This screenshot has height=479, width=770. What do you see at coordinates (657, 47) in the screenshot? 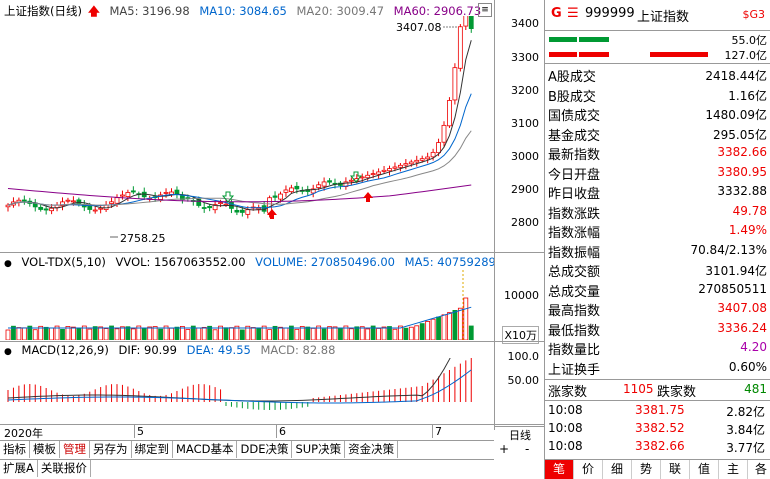
I see `bars-area: 55.0亿 127.0亿` at bounding box center [657, 47].